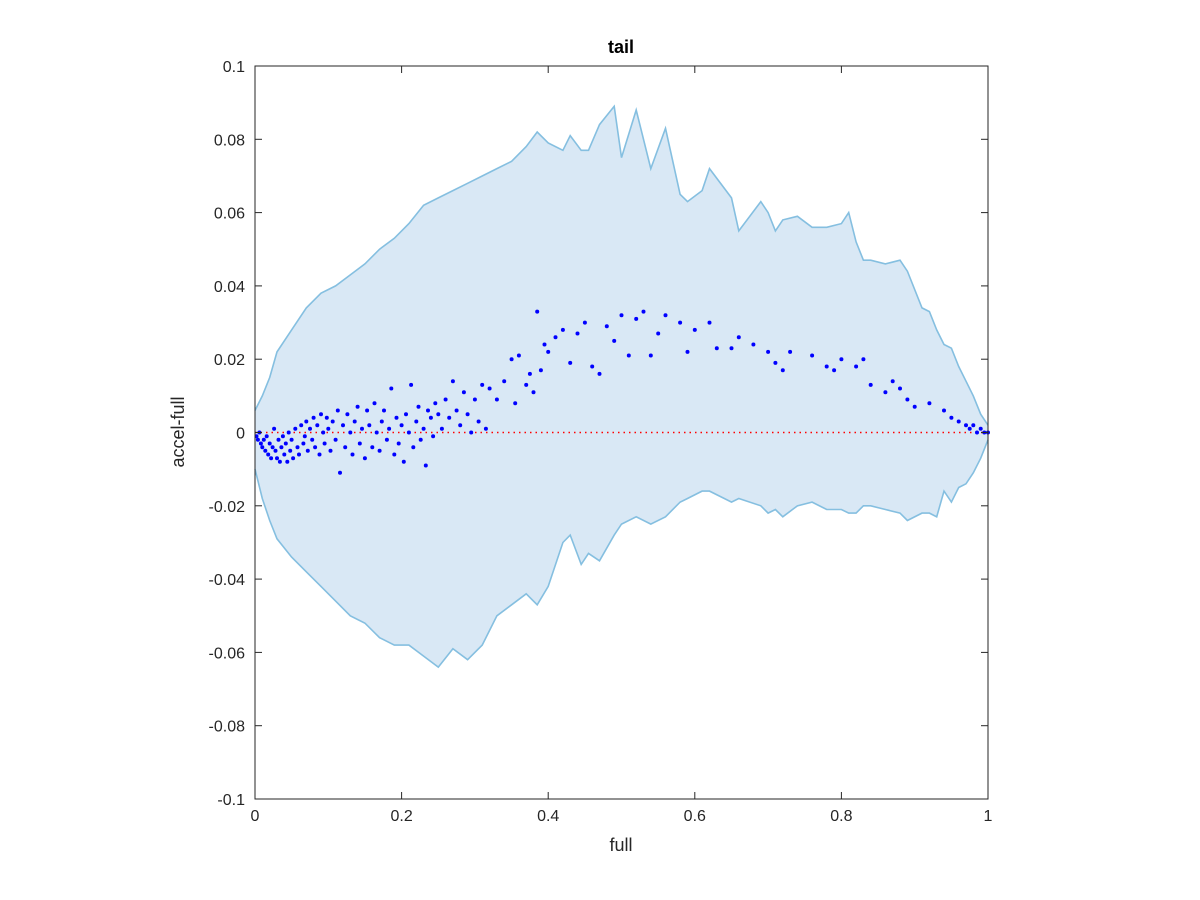 The width and height of the screenshot is (1200, 900). Describe the element at coordinates (229, 140) in the screenshot. I see `y-tick-label: 0.08` at that location.